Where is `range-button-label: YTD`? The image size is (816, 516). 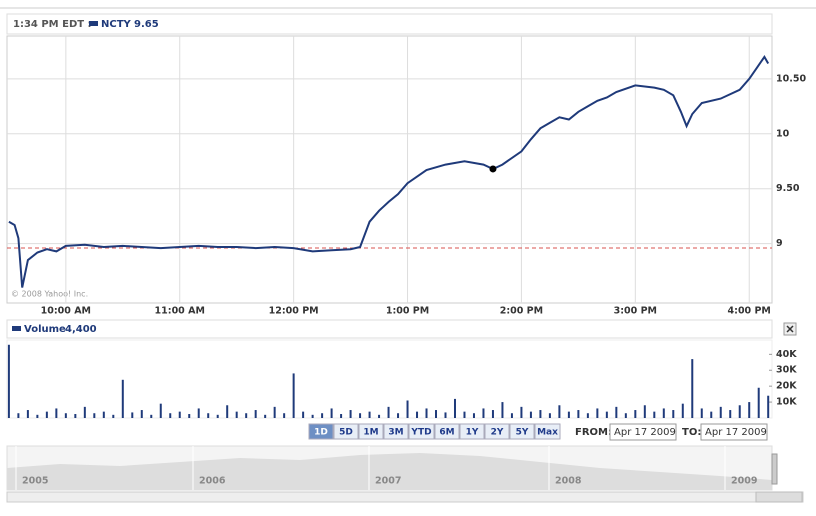
range-button-label: YTD is located at coordinates (420, 433).